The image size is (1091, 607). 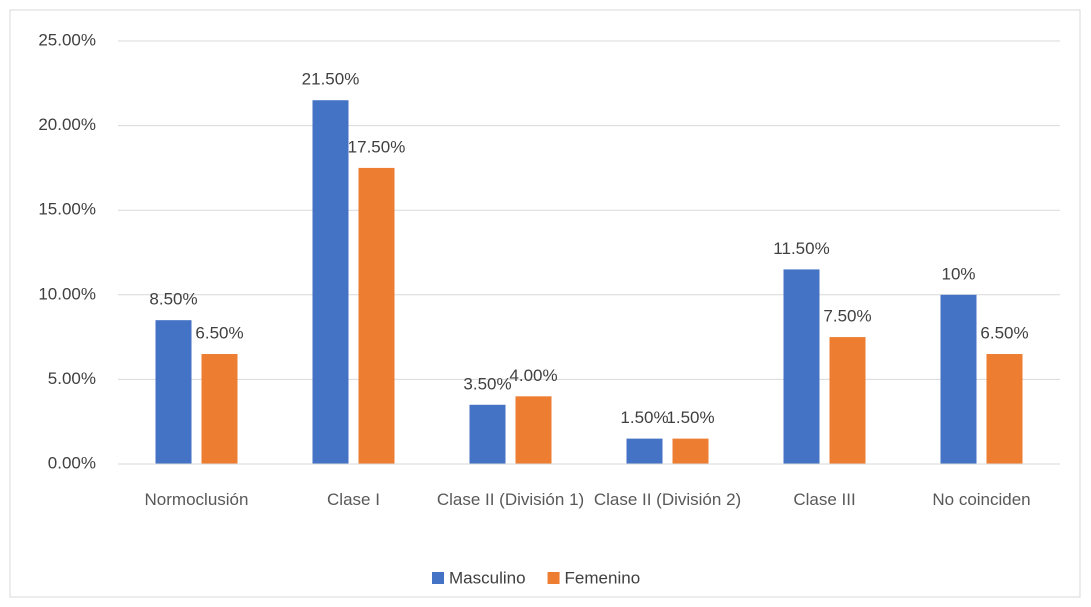 What do you see at coordinates (72, 378) in the screenshot?
I see `y-tick-label: 5.00%` at bounding box center [72, 378].